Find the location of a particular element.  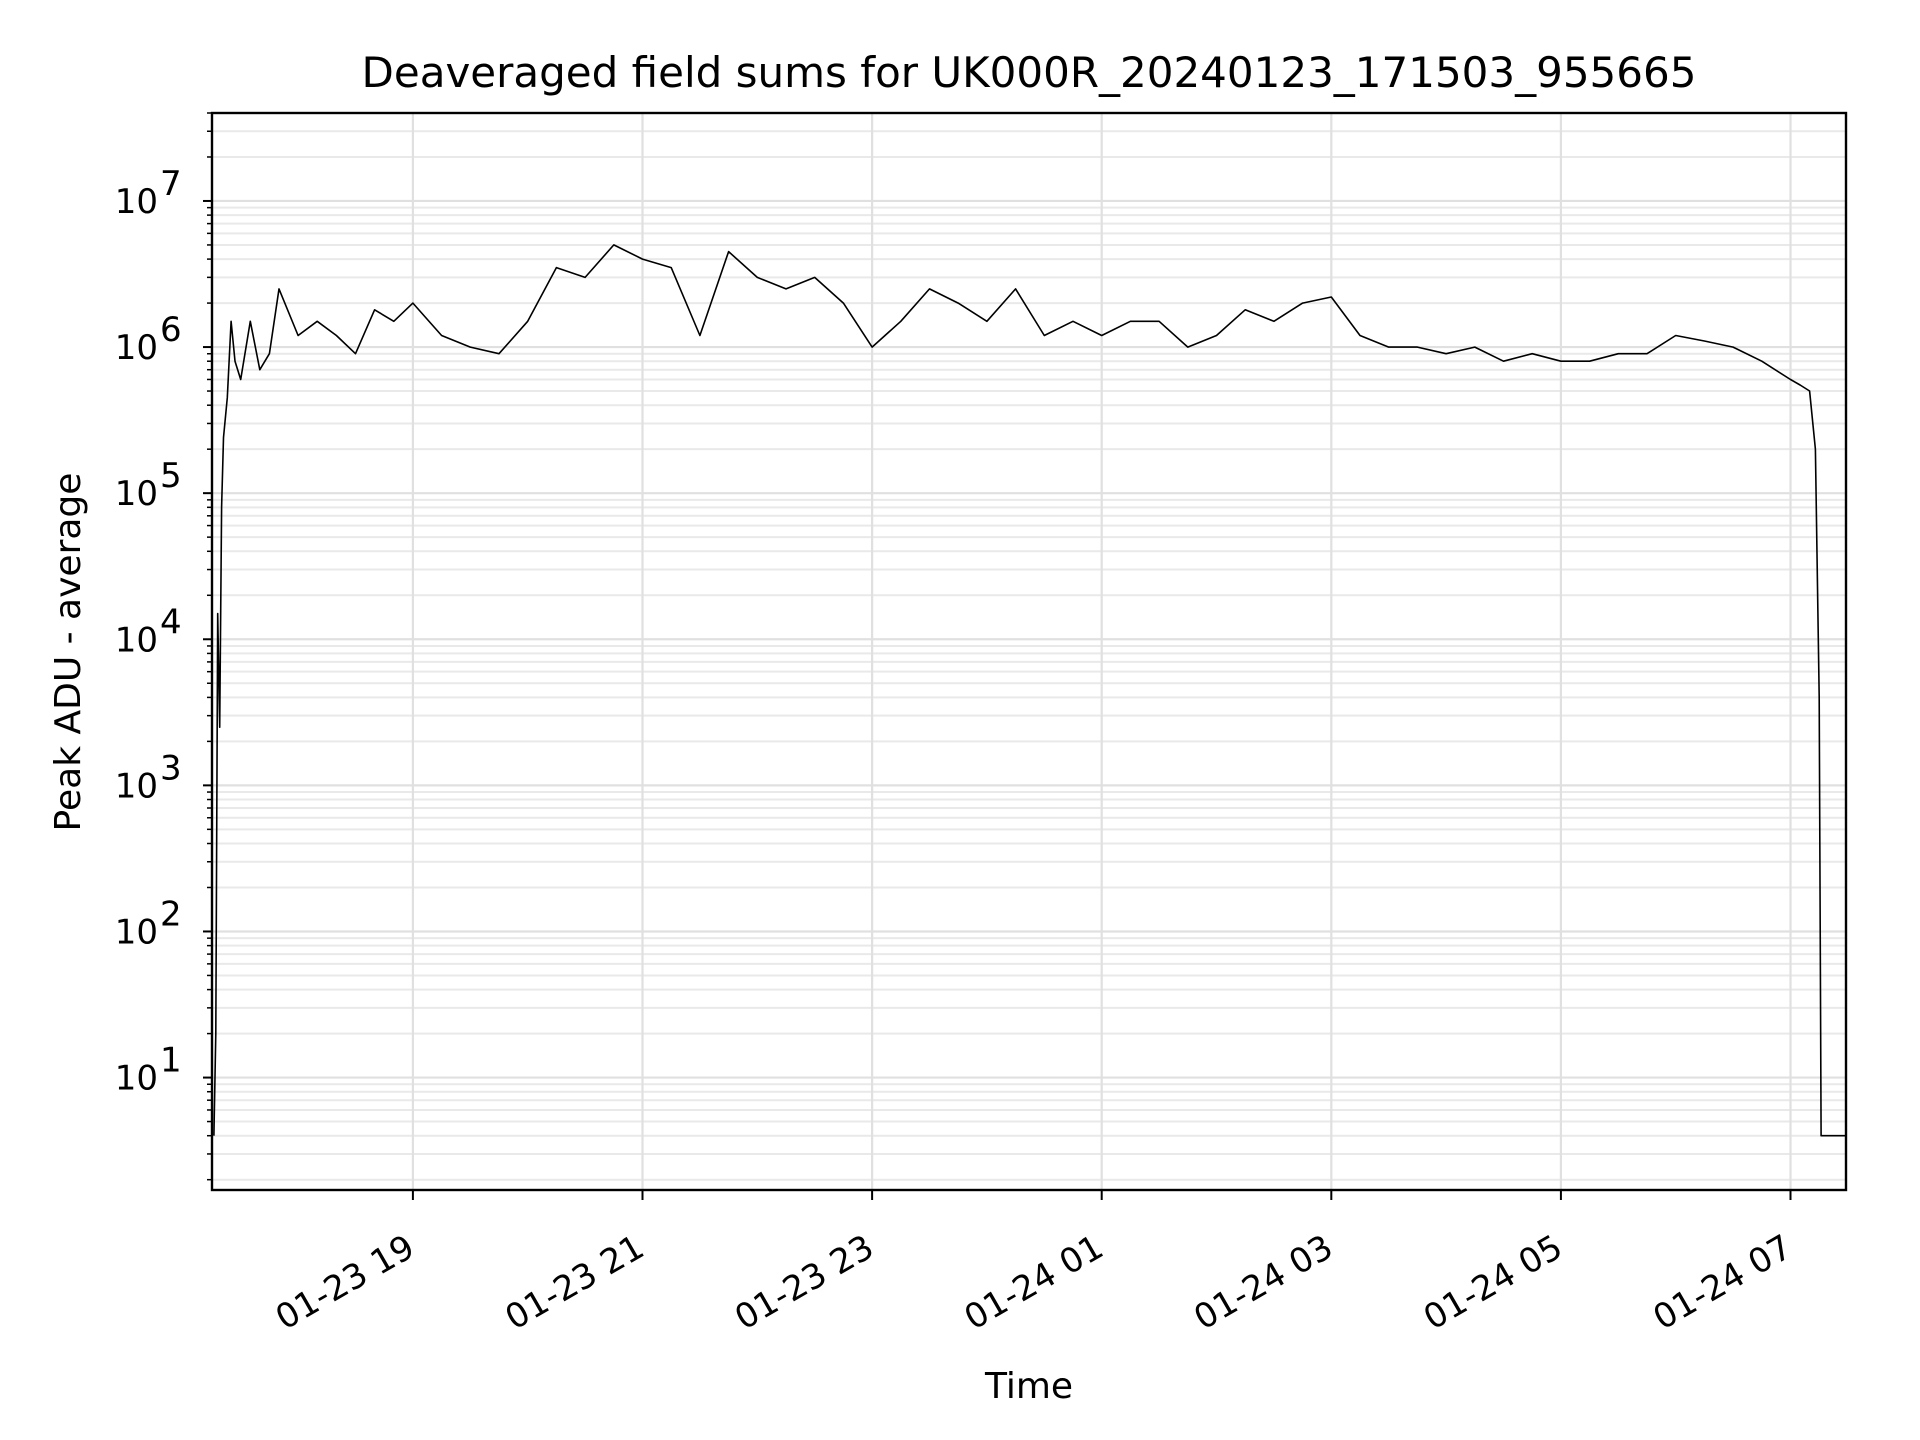

y-tick-exponent: 5 is located at coordinates (171, 476).